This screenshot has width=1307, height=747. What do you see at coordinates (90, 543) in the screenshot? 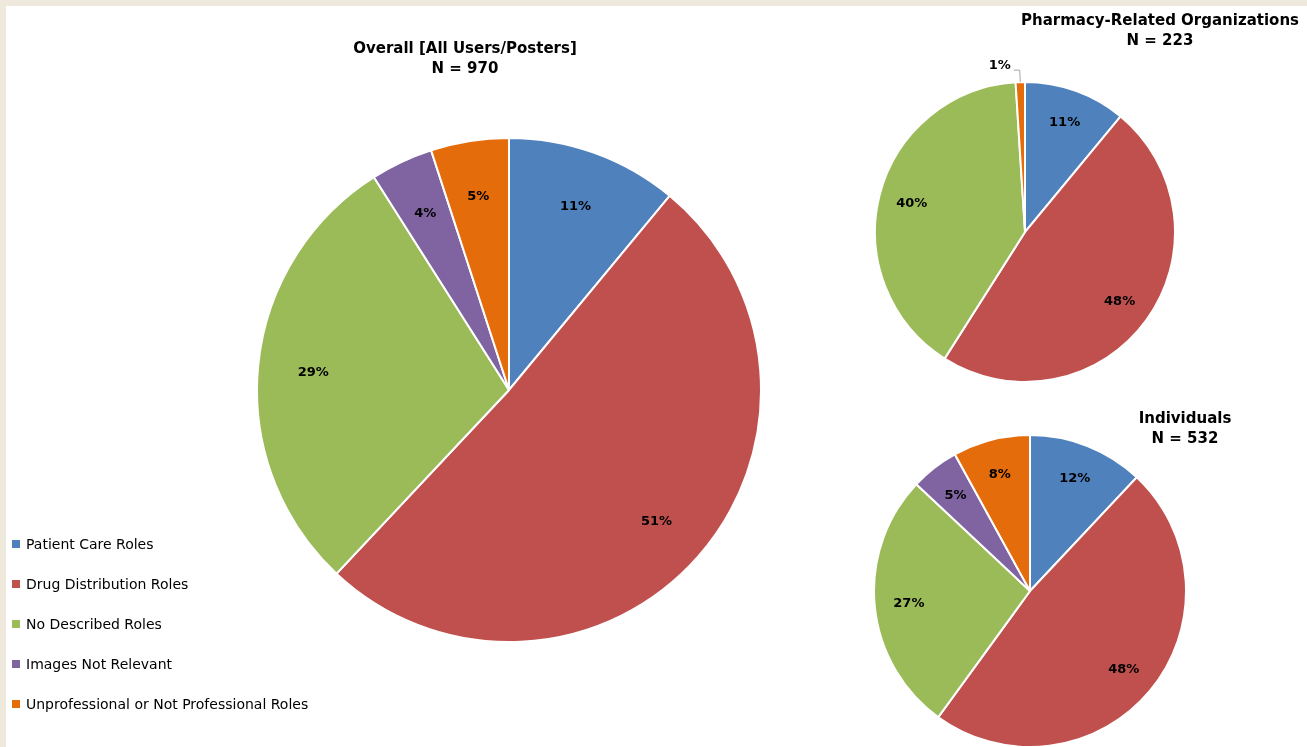
I see `legend-label: Patient Care Roles` at bounding box center [90, 543].